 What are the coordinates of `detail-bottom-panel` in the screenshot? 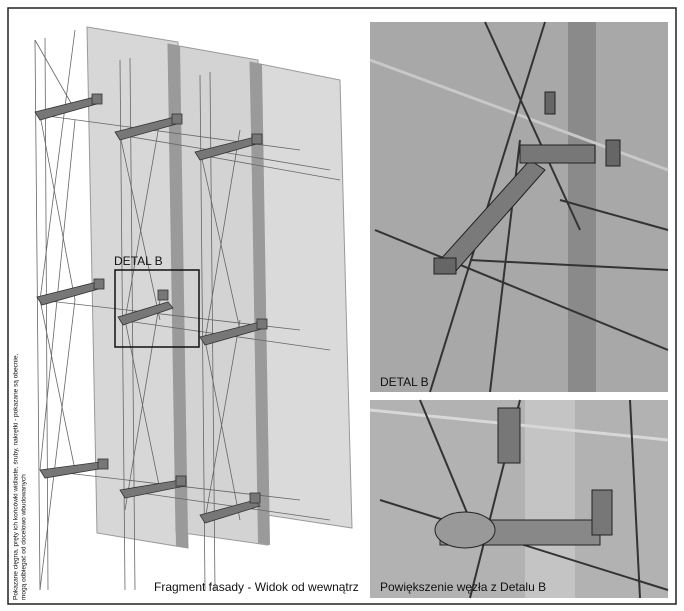 It's located at (519, 499).